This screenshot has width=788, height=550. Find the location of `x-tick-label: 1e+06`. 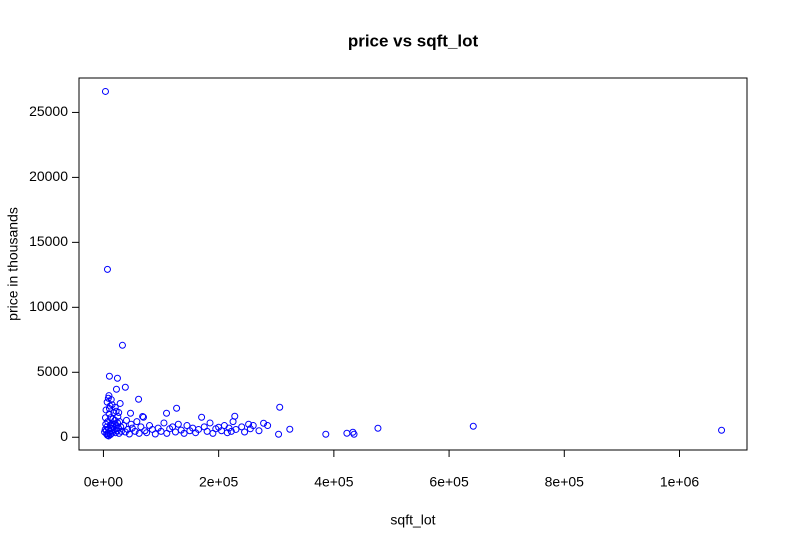

x-tick-label: 1e+06 is located at coordinates (680, 482).